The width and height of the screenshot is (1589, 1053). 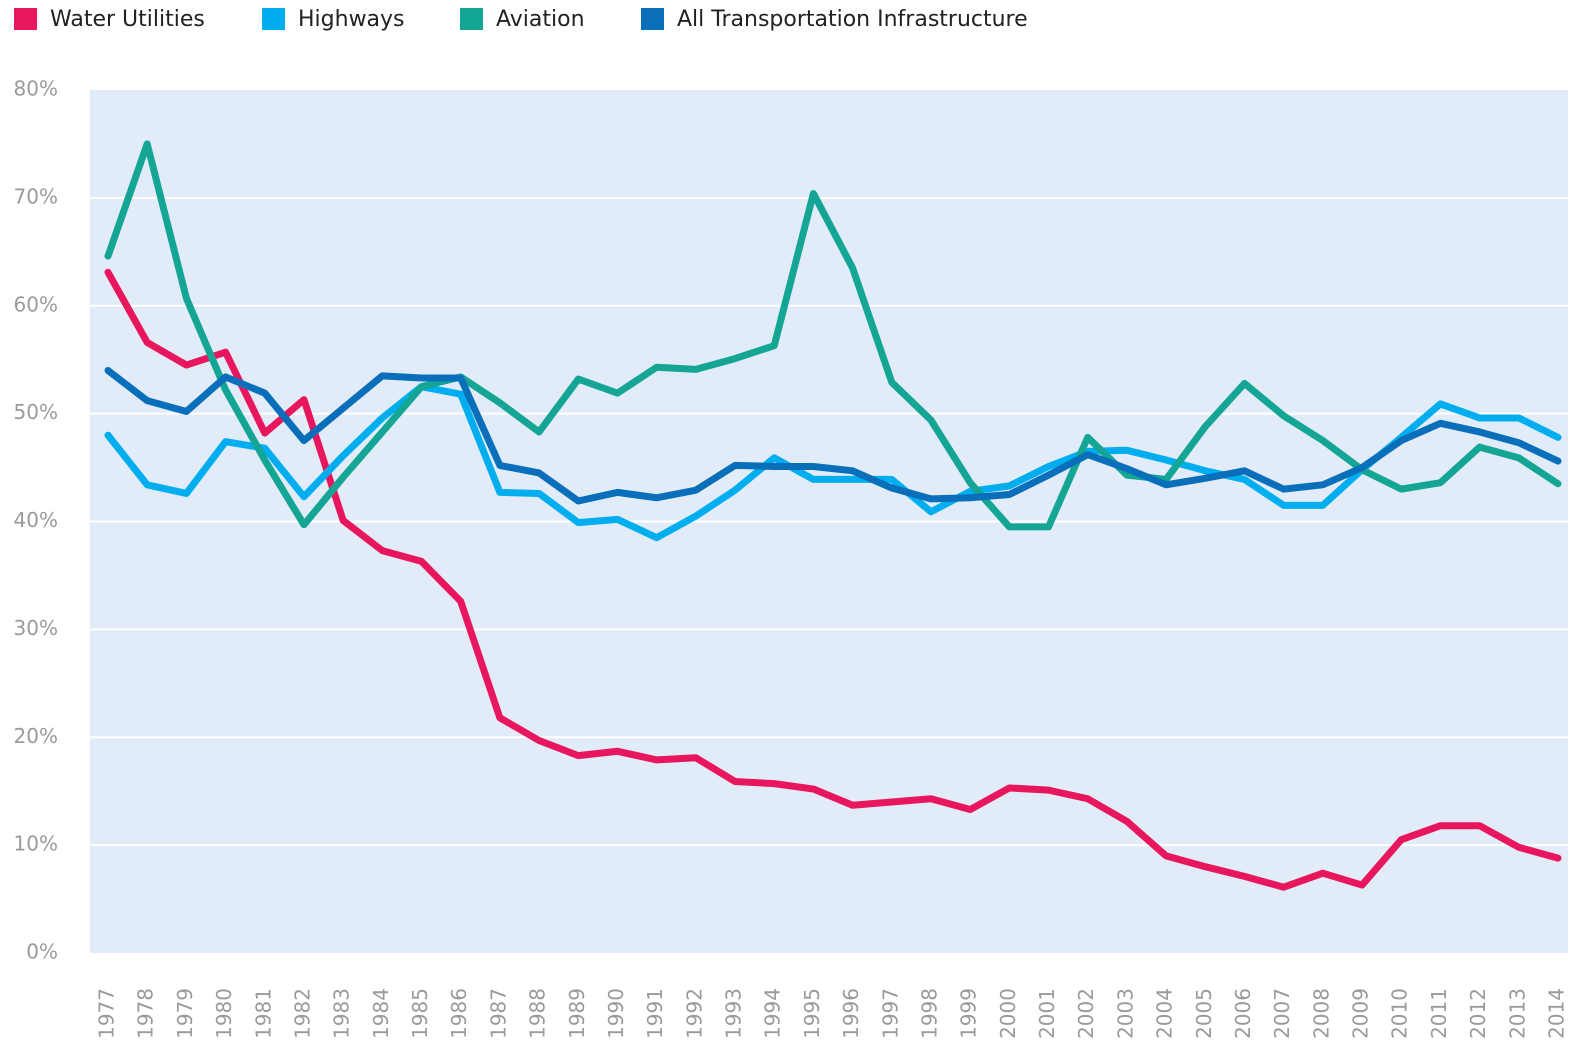 What do you see at coordinates (1204, 1013) in the screenshot?
I see `x-tick-label: 2005` at bounding box center [1204, 1013].